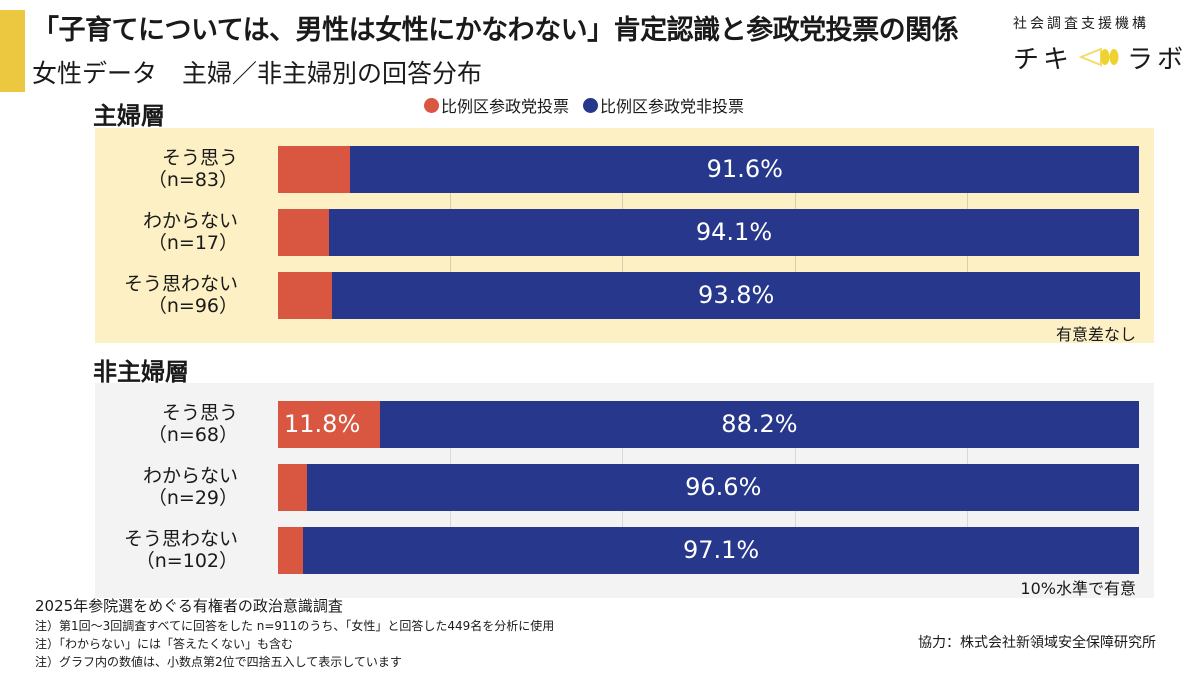 The image size is (1200, 674). I want to click on row-label: そう思う （n=68）, so click(193, 424).